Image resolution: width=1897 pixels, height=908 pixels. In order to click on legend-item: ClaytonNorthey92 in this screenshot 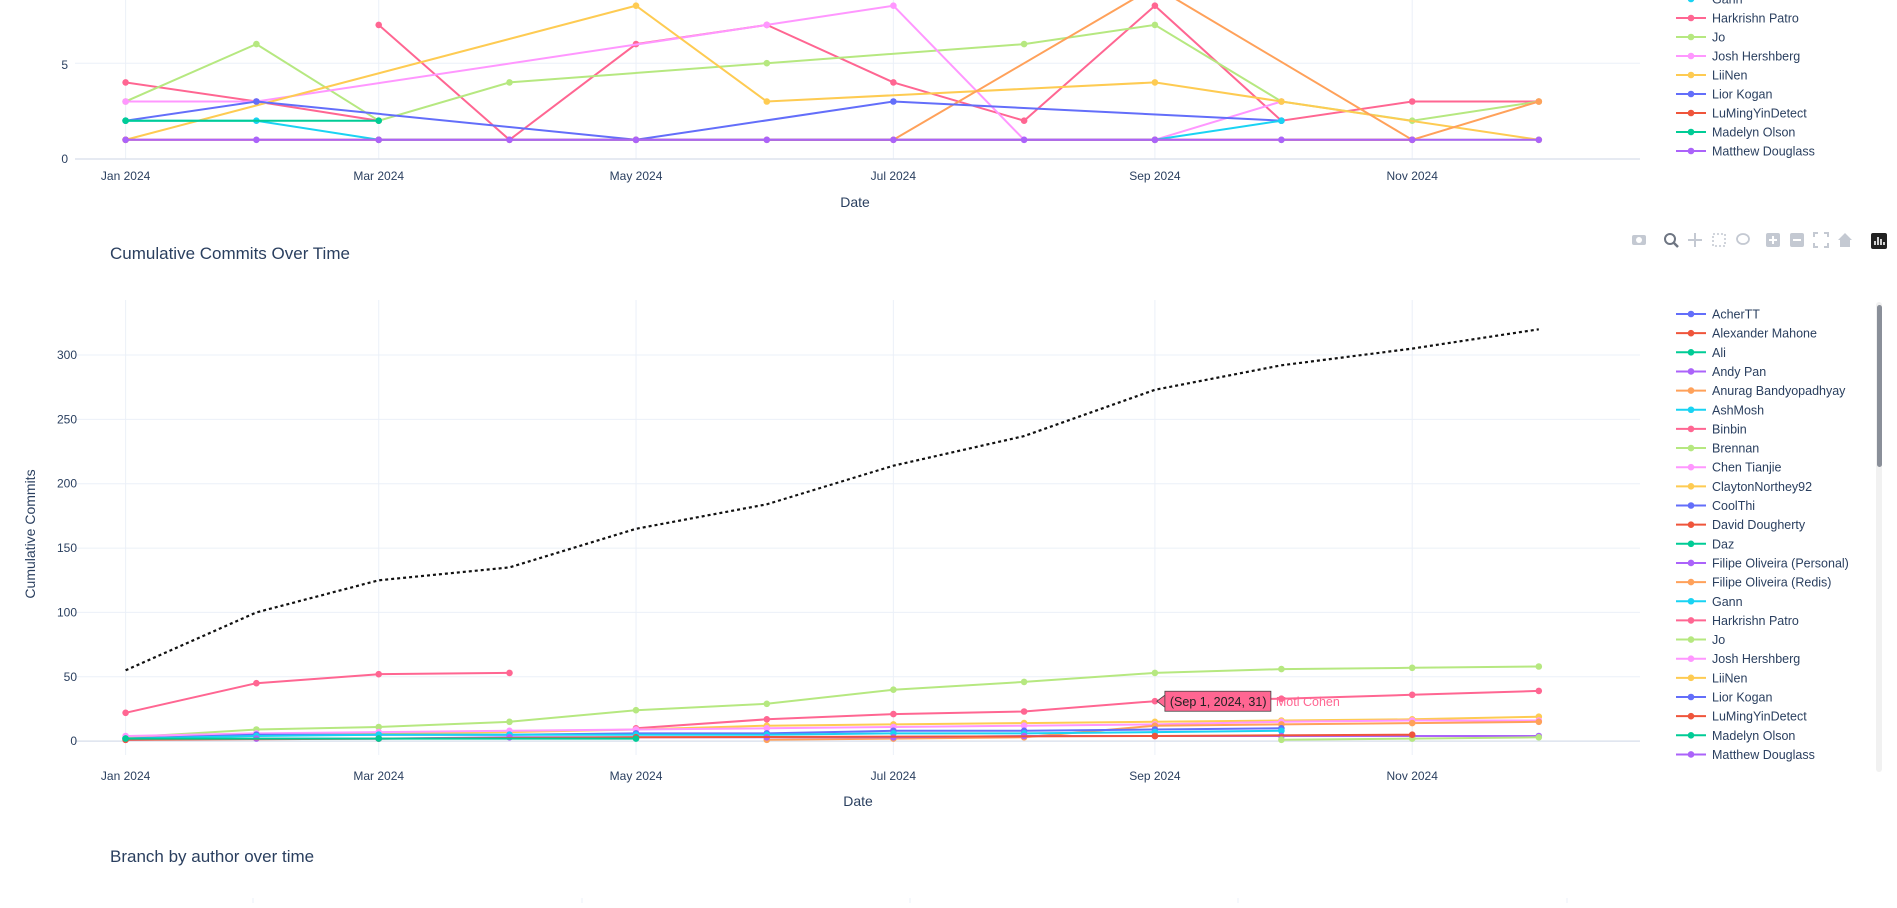, I will do `click(1744, 487)`.